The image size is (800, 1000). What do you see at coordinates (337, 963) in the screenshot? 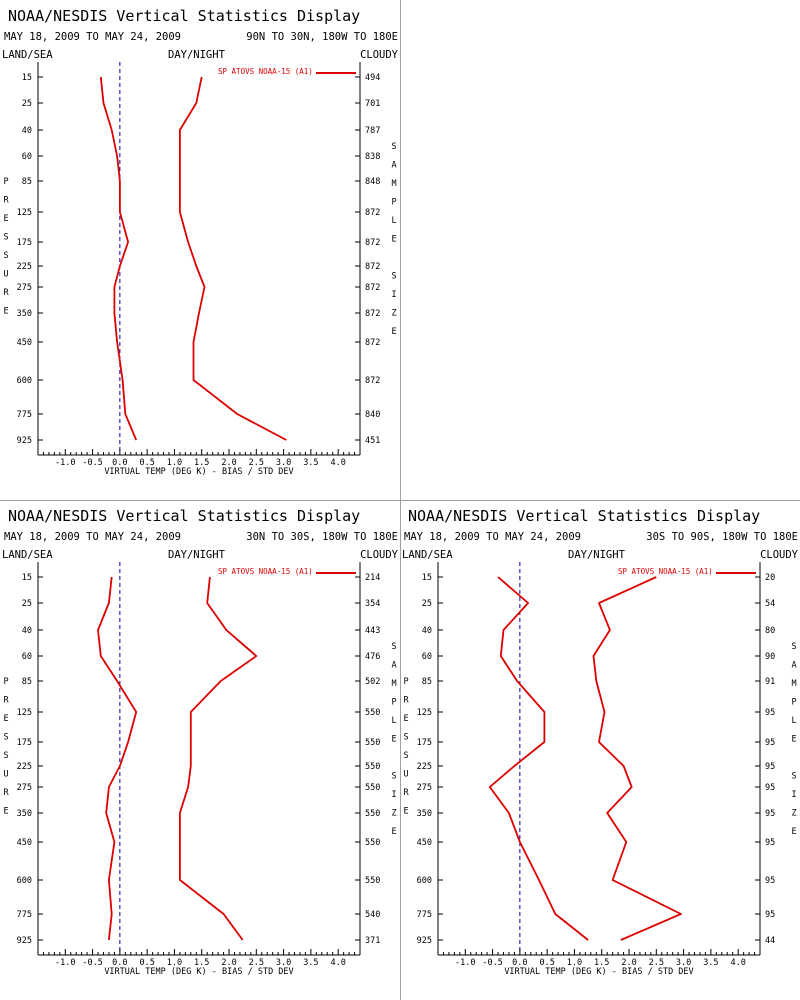
I see `x-tick-label: 4.0` at bounding box center [337, 963].